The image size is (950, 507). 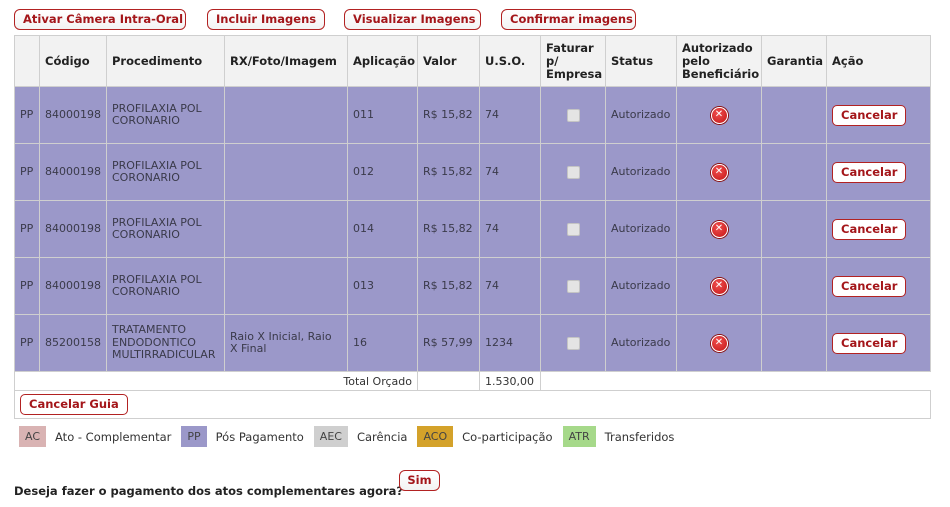 I want to click on activate-camera-button: Ativar Câmera Intra-Oral, so click(x=100, y=19).